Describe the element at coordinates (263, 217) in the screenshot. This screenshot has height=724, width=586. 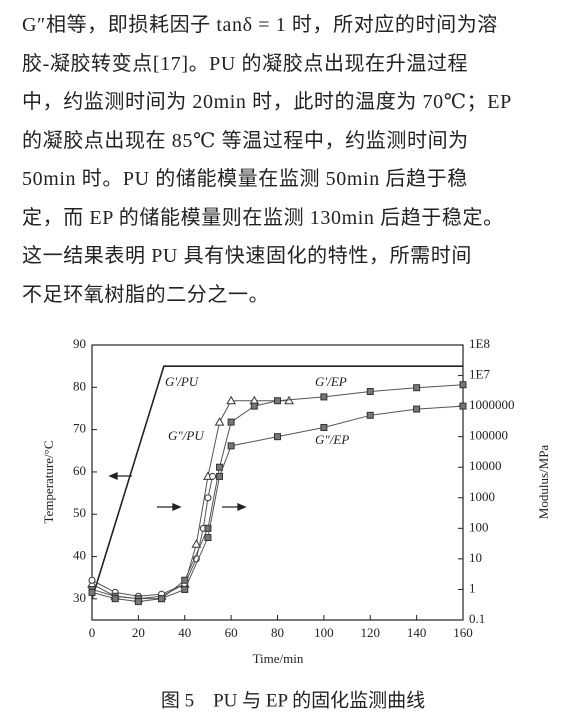
I see `text-line: 定，而 EP 的储能模量则在监测 130min 后趋于稳定。` at that location.